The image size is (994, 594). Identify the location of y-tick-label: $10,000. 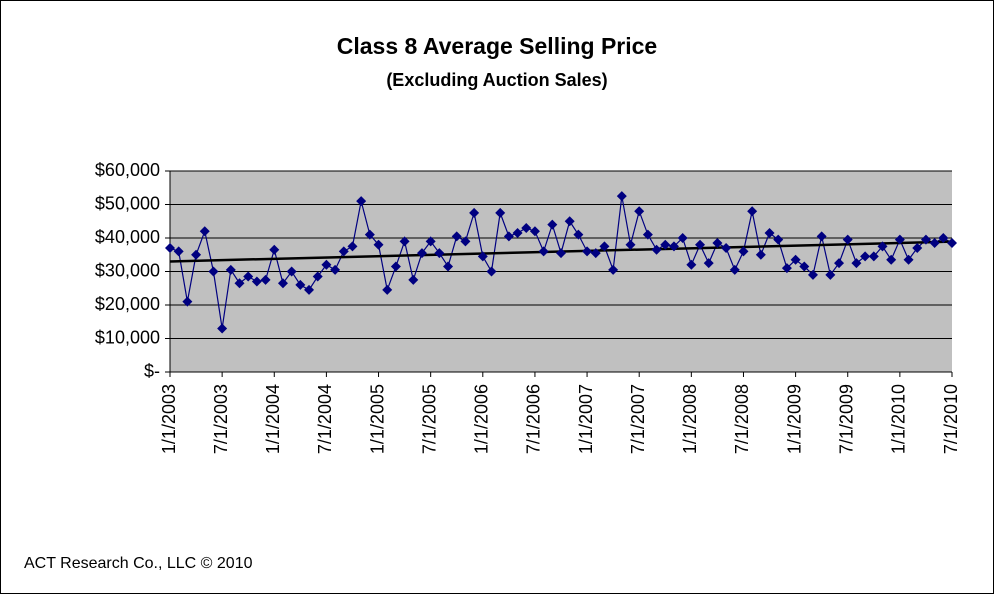
(127, 337).